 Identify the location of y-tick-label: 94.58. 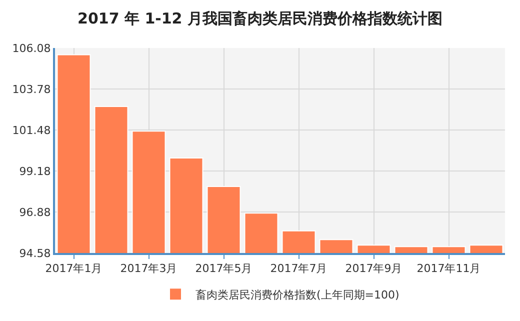
(35, 253).